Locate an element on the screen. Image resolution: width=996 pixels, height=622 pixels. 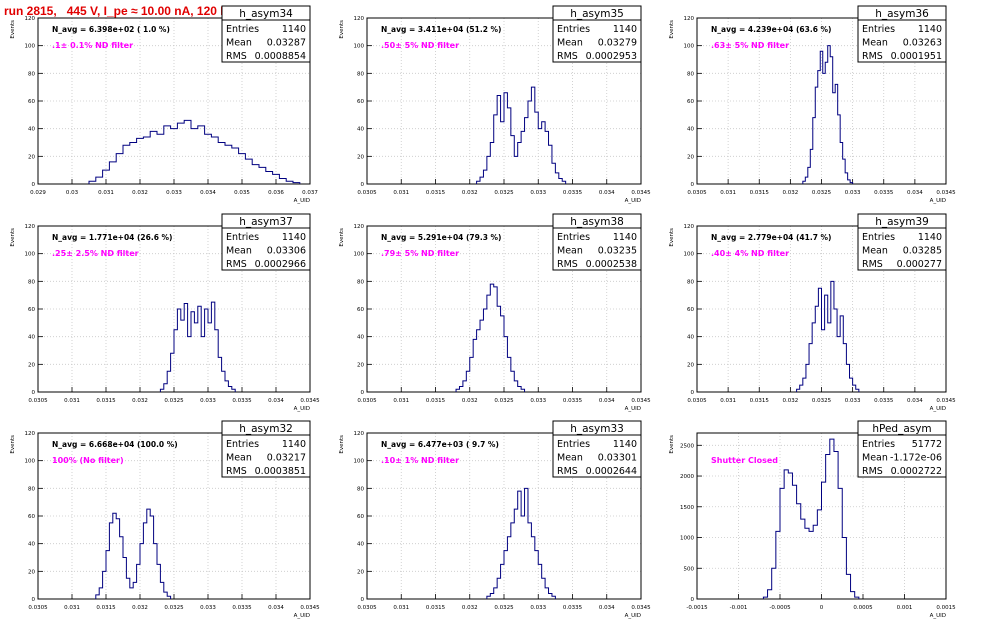
stats-value: 0.0002644 is located at coordinates (611, 471).